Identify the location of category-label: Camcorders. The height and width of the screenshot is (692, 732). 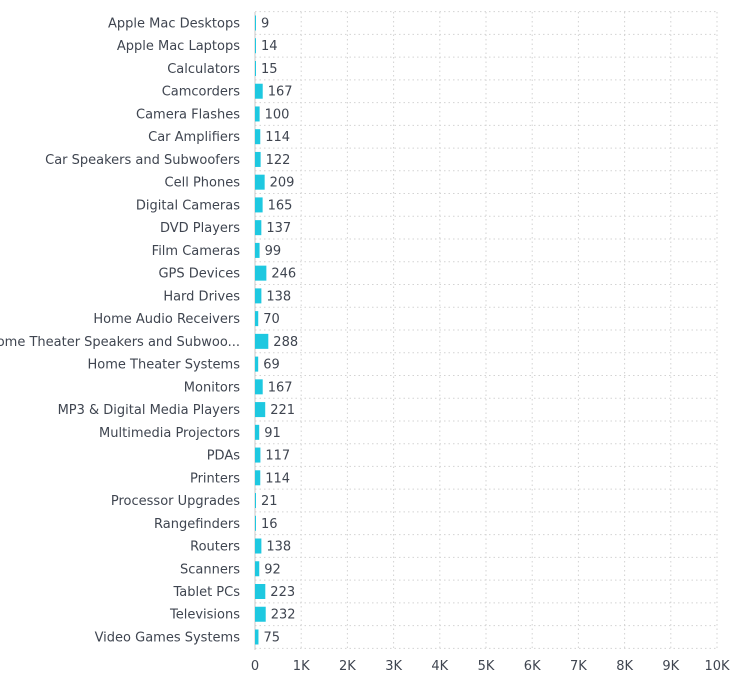
(201, 92).